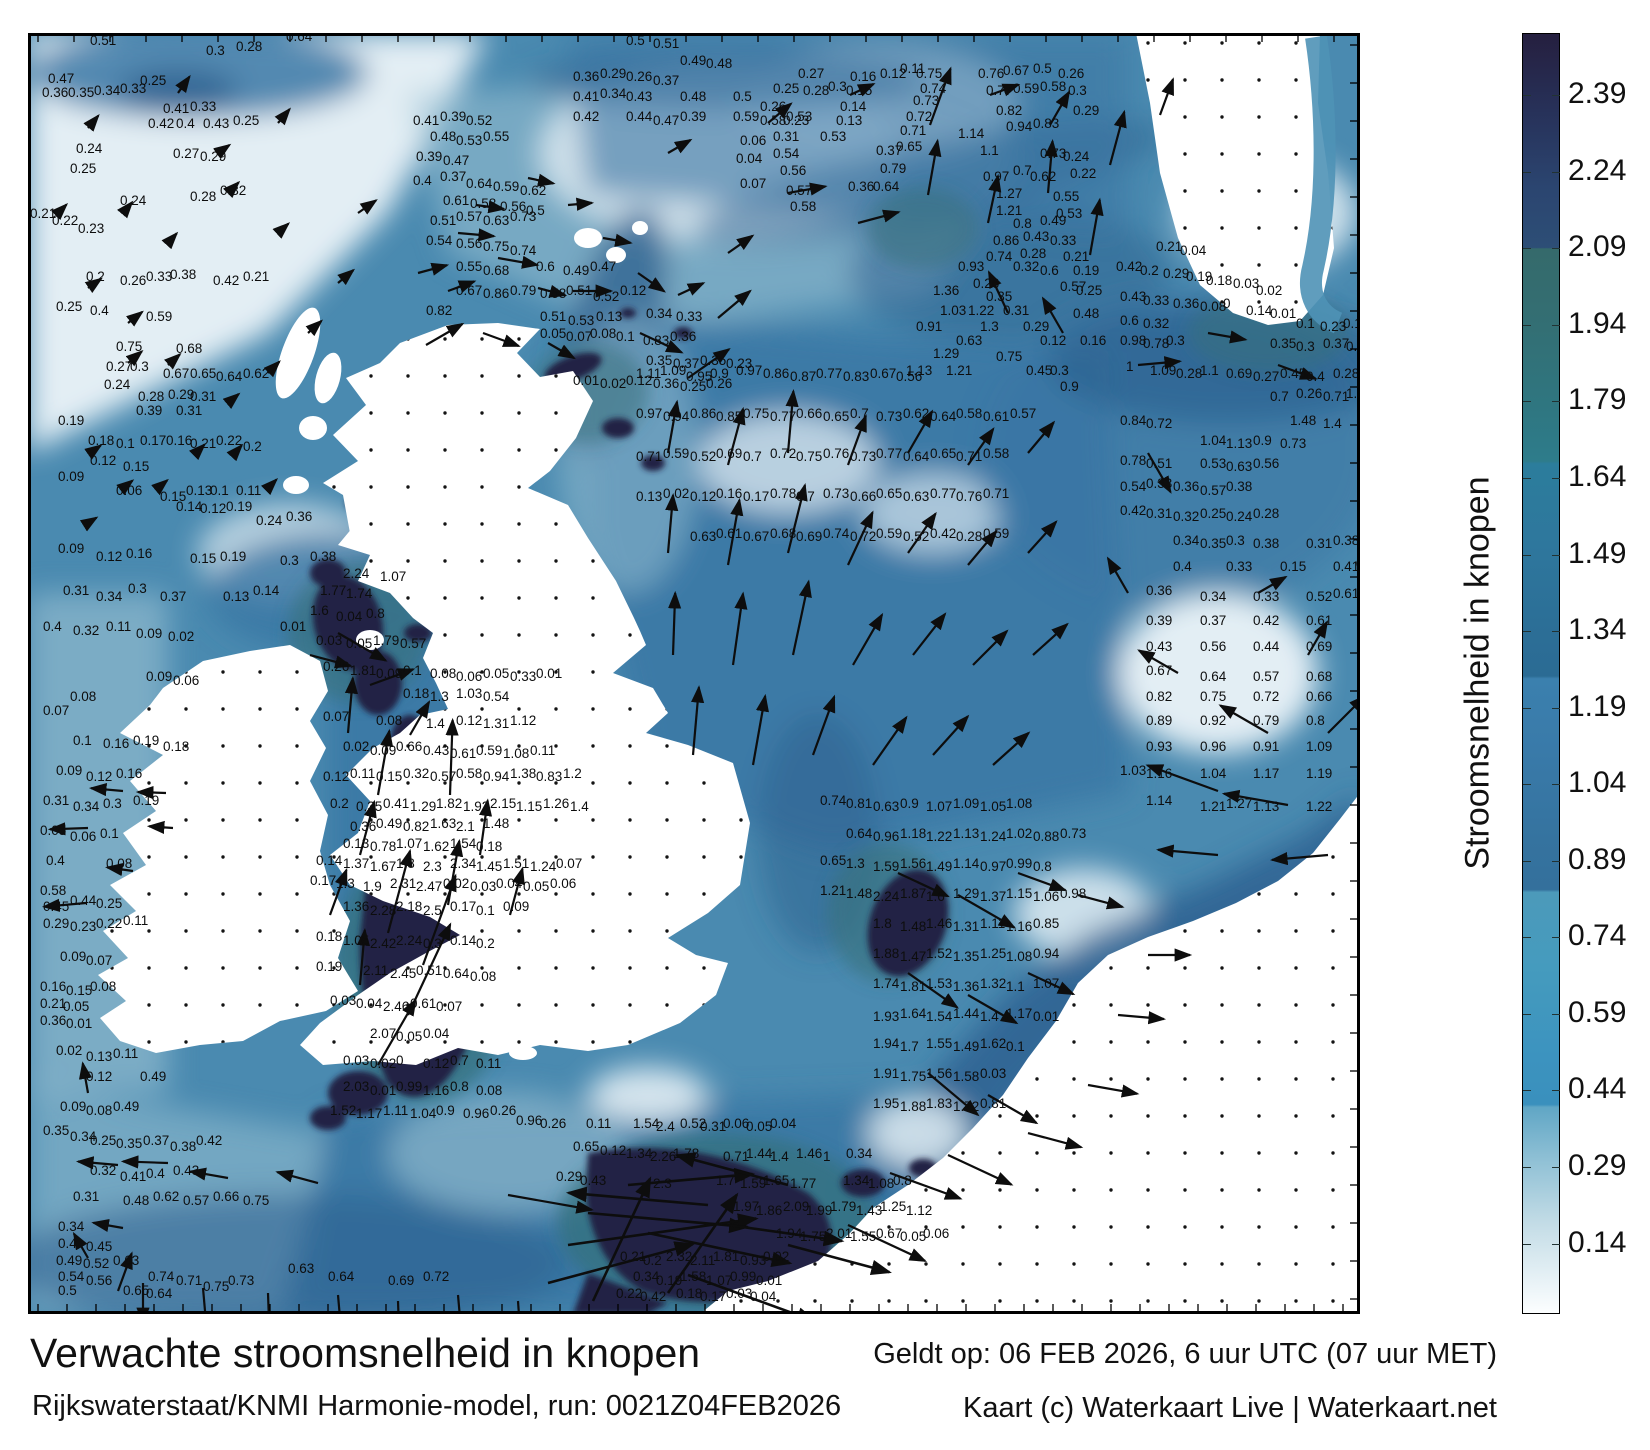 The height and width of the screenshot is (1450, 1650). Describe the element at coordinates (1597, 247) in the screenshot. I see `colorbar-tick-label: 2.09` at that location.